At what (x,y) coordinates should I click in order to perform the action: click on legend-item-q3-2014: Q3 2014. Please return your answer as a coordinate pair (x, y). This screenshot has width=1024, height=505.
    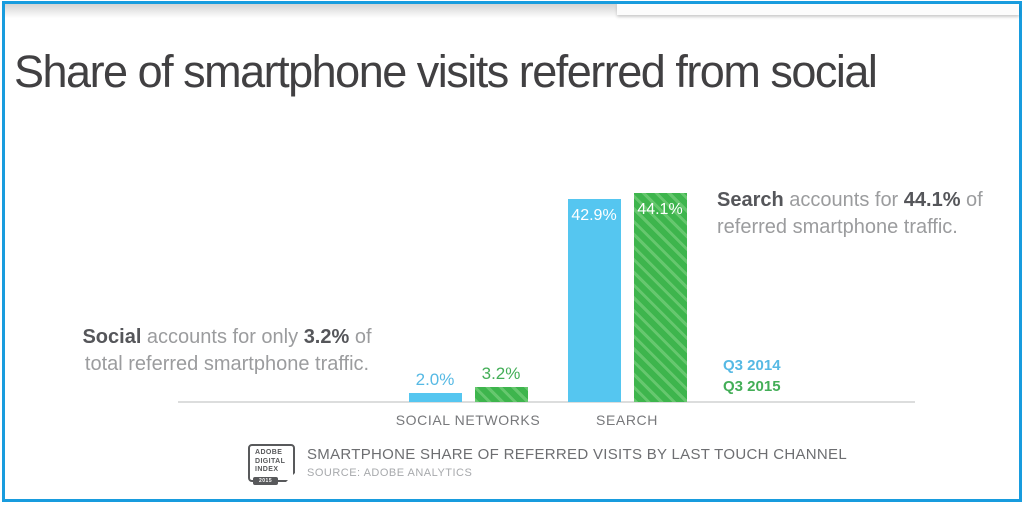
    Looking at the image, I should click on (752, 365).